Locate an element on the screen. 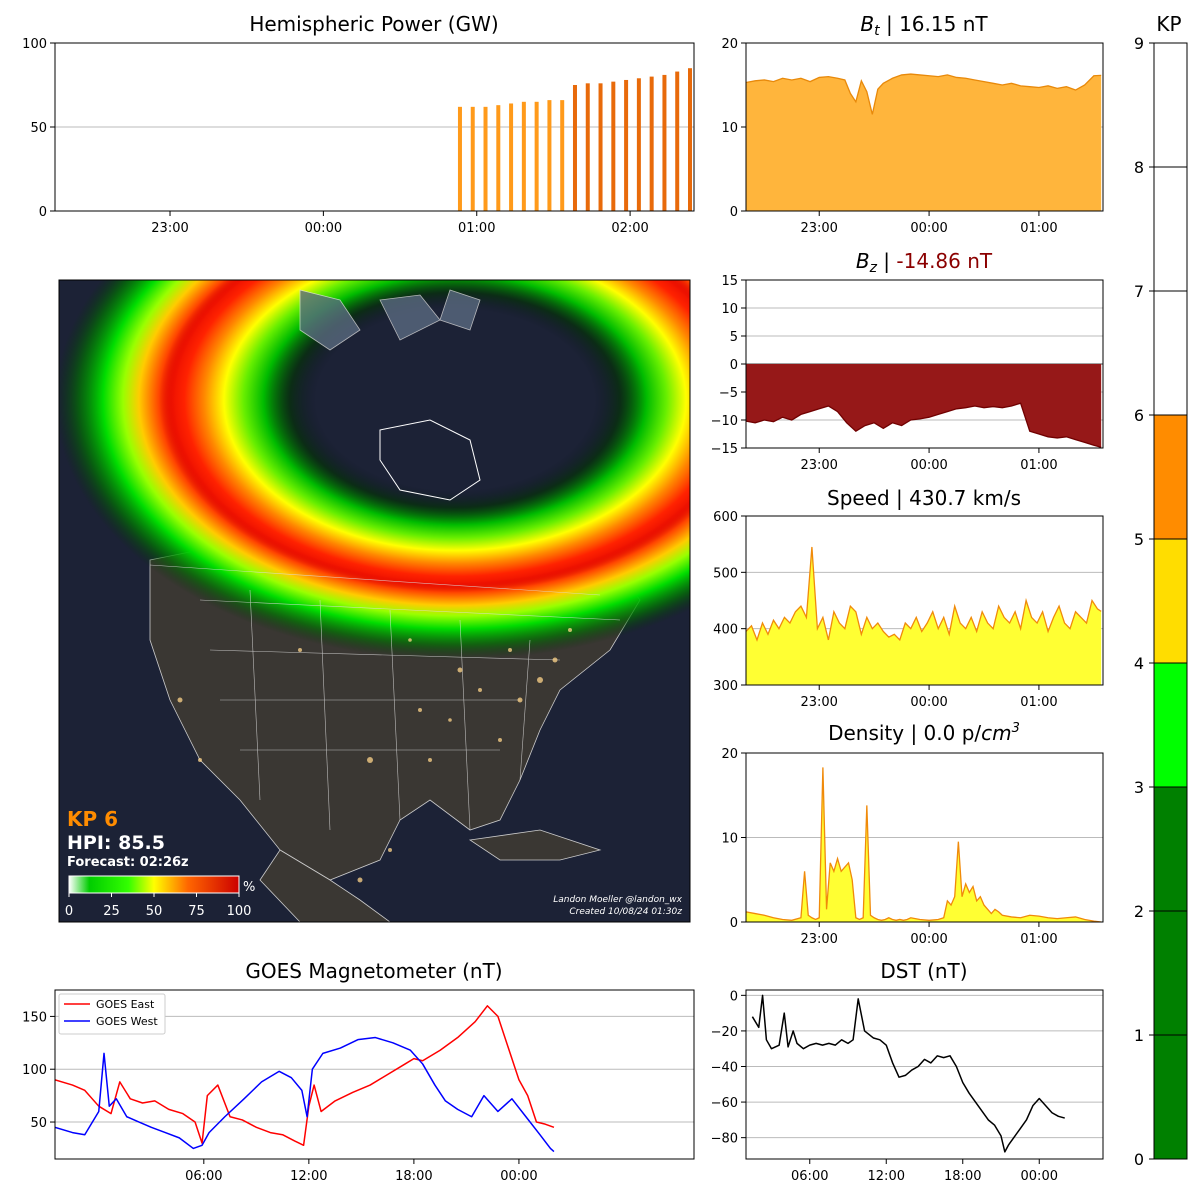 The width and height of the screenshot is (1200, 1200). goes-legend-east-label: GOES East is located at coordinates (125, 1004).